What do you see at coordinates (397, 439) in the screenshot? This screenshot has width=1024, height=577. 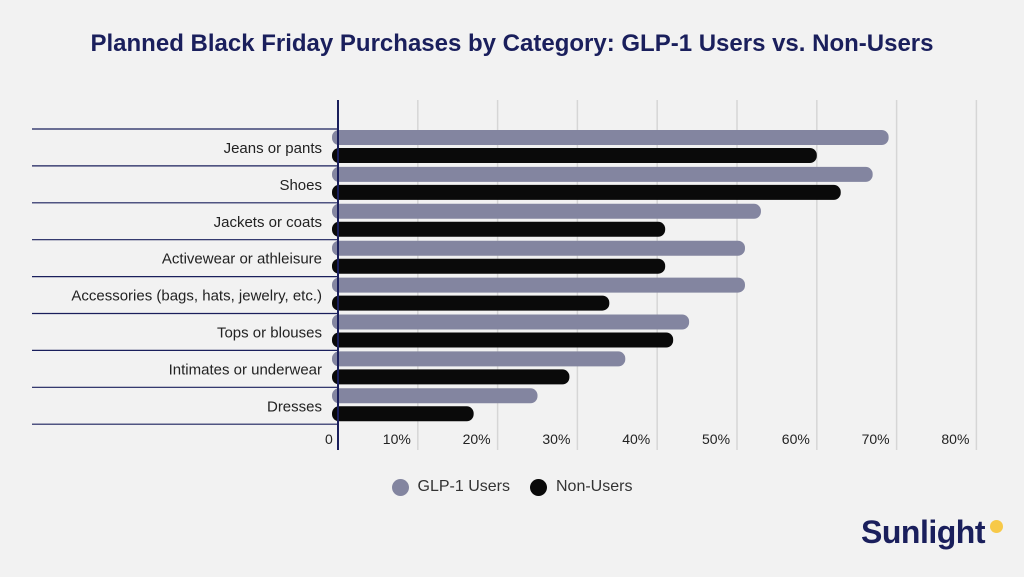 I see `x-tick-label: 10%` at bounding box center [397, 439].